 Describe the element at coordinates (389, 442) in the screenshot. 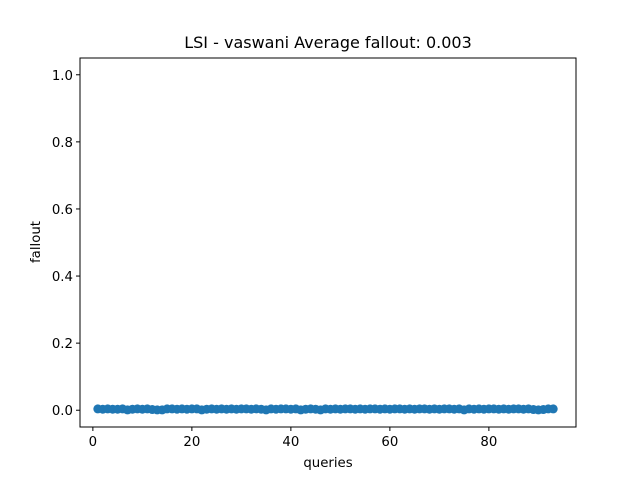

I see `x-tick-label: 60` at that location.